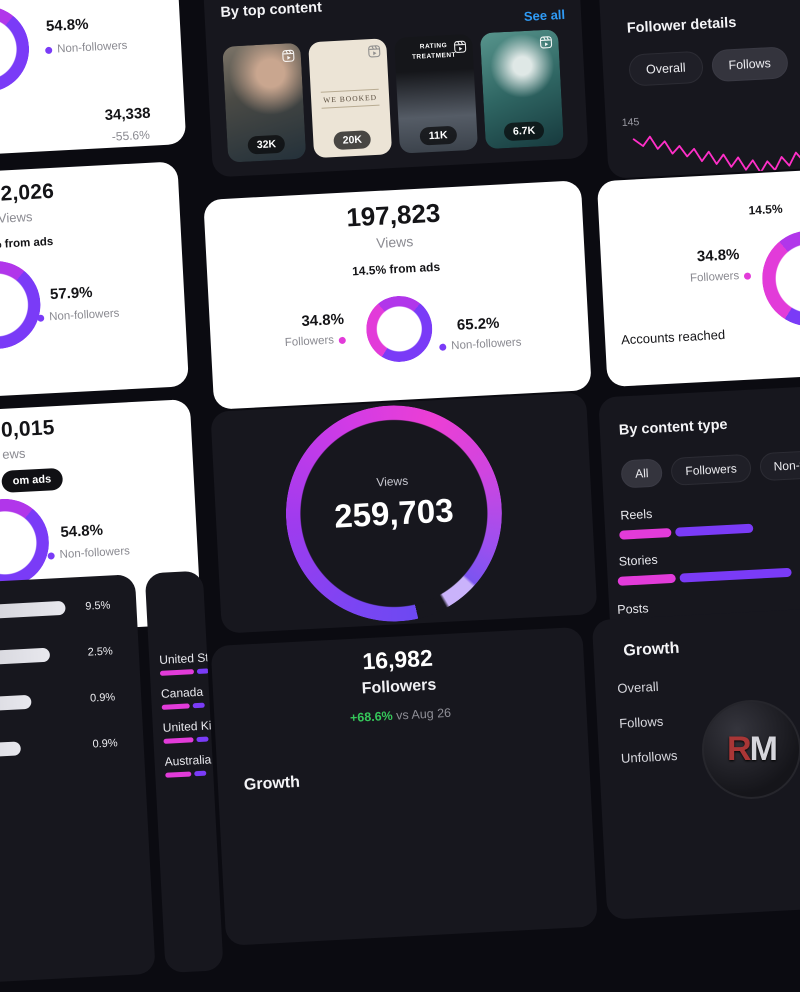  Describe the element at coordinates (93, 83) in the screenshot. I see `card-interactions: 54.8% Non-followers 34,338 -55.6%` at that location.